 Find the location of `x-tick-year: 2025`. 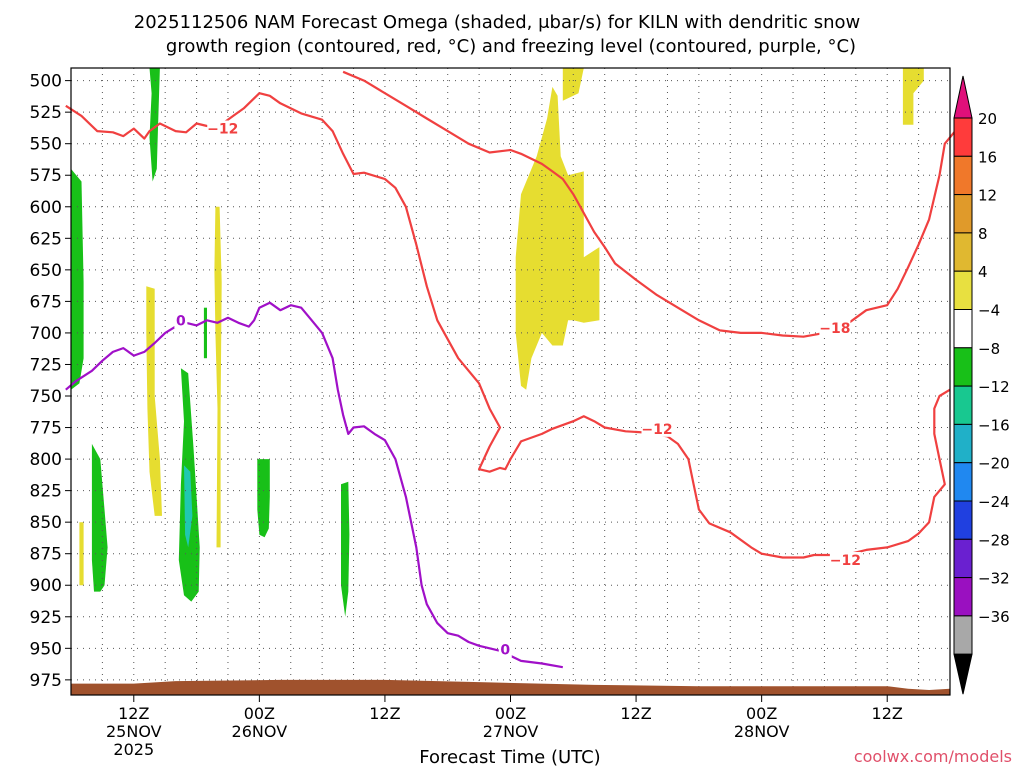

x-tick-year: 2025 is located at coordinates (133, 749).